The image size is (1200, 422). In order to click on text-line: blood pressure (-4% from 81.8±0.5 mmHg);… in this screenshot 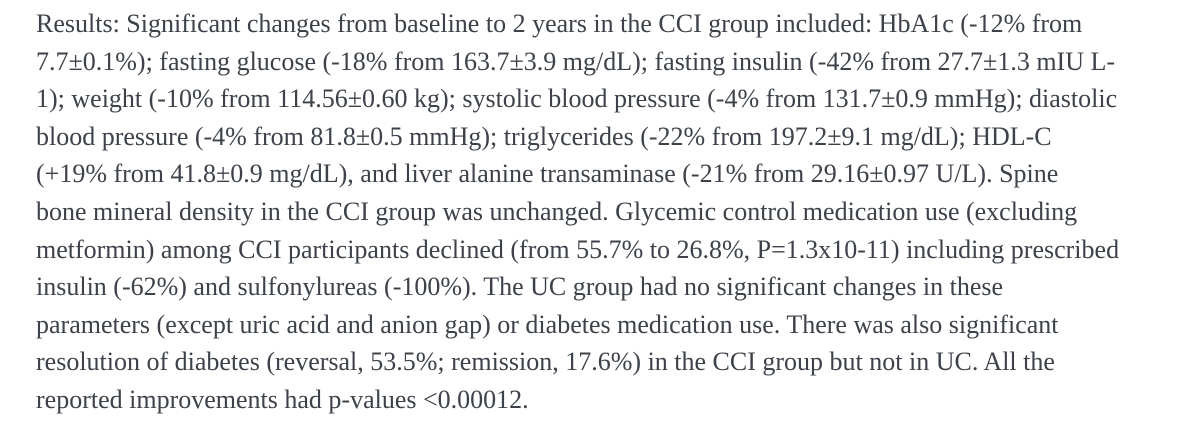, I will do `click(544, 136)`.